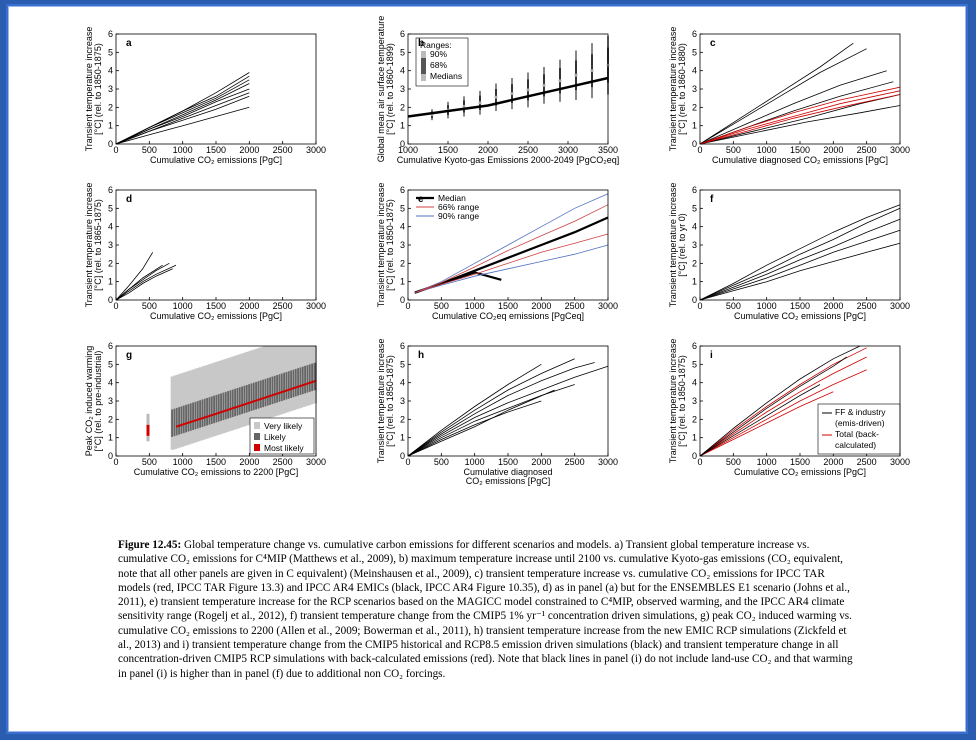 The width and height of the screenshot is (976, 740). I want to click on panel-letter: b, so click(421, 43).